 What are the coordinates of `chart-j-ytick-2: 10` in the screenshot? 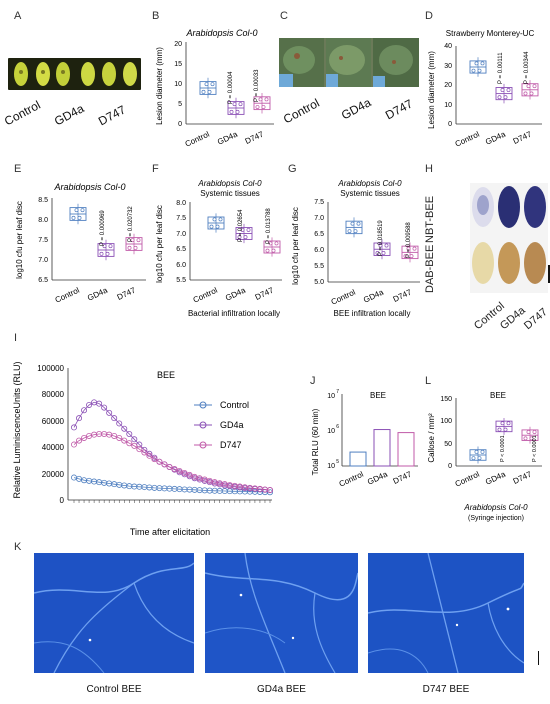 It's located at (331, 396).